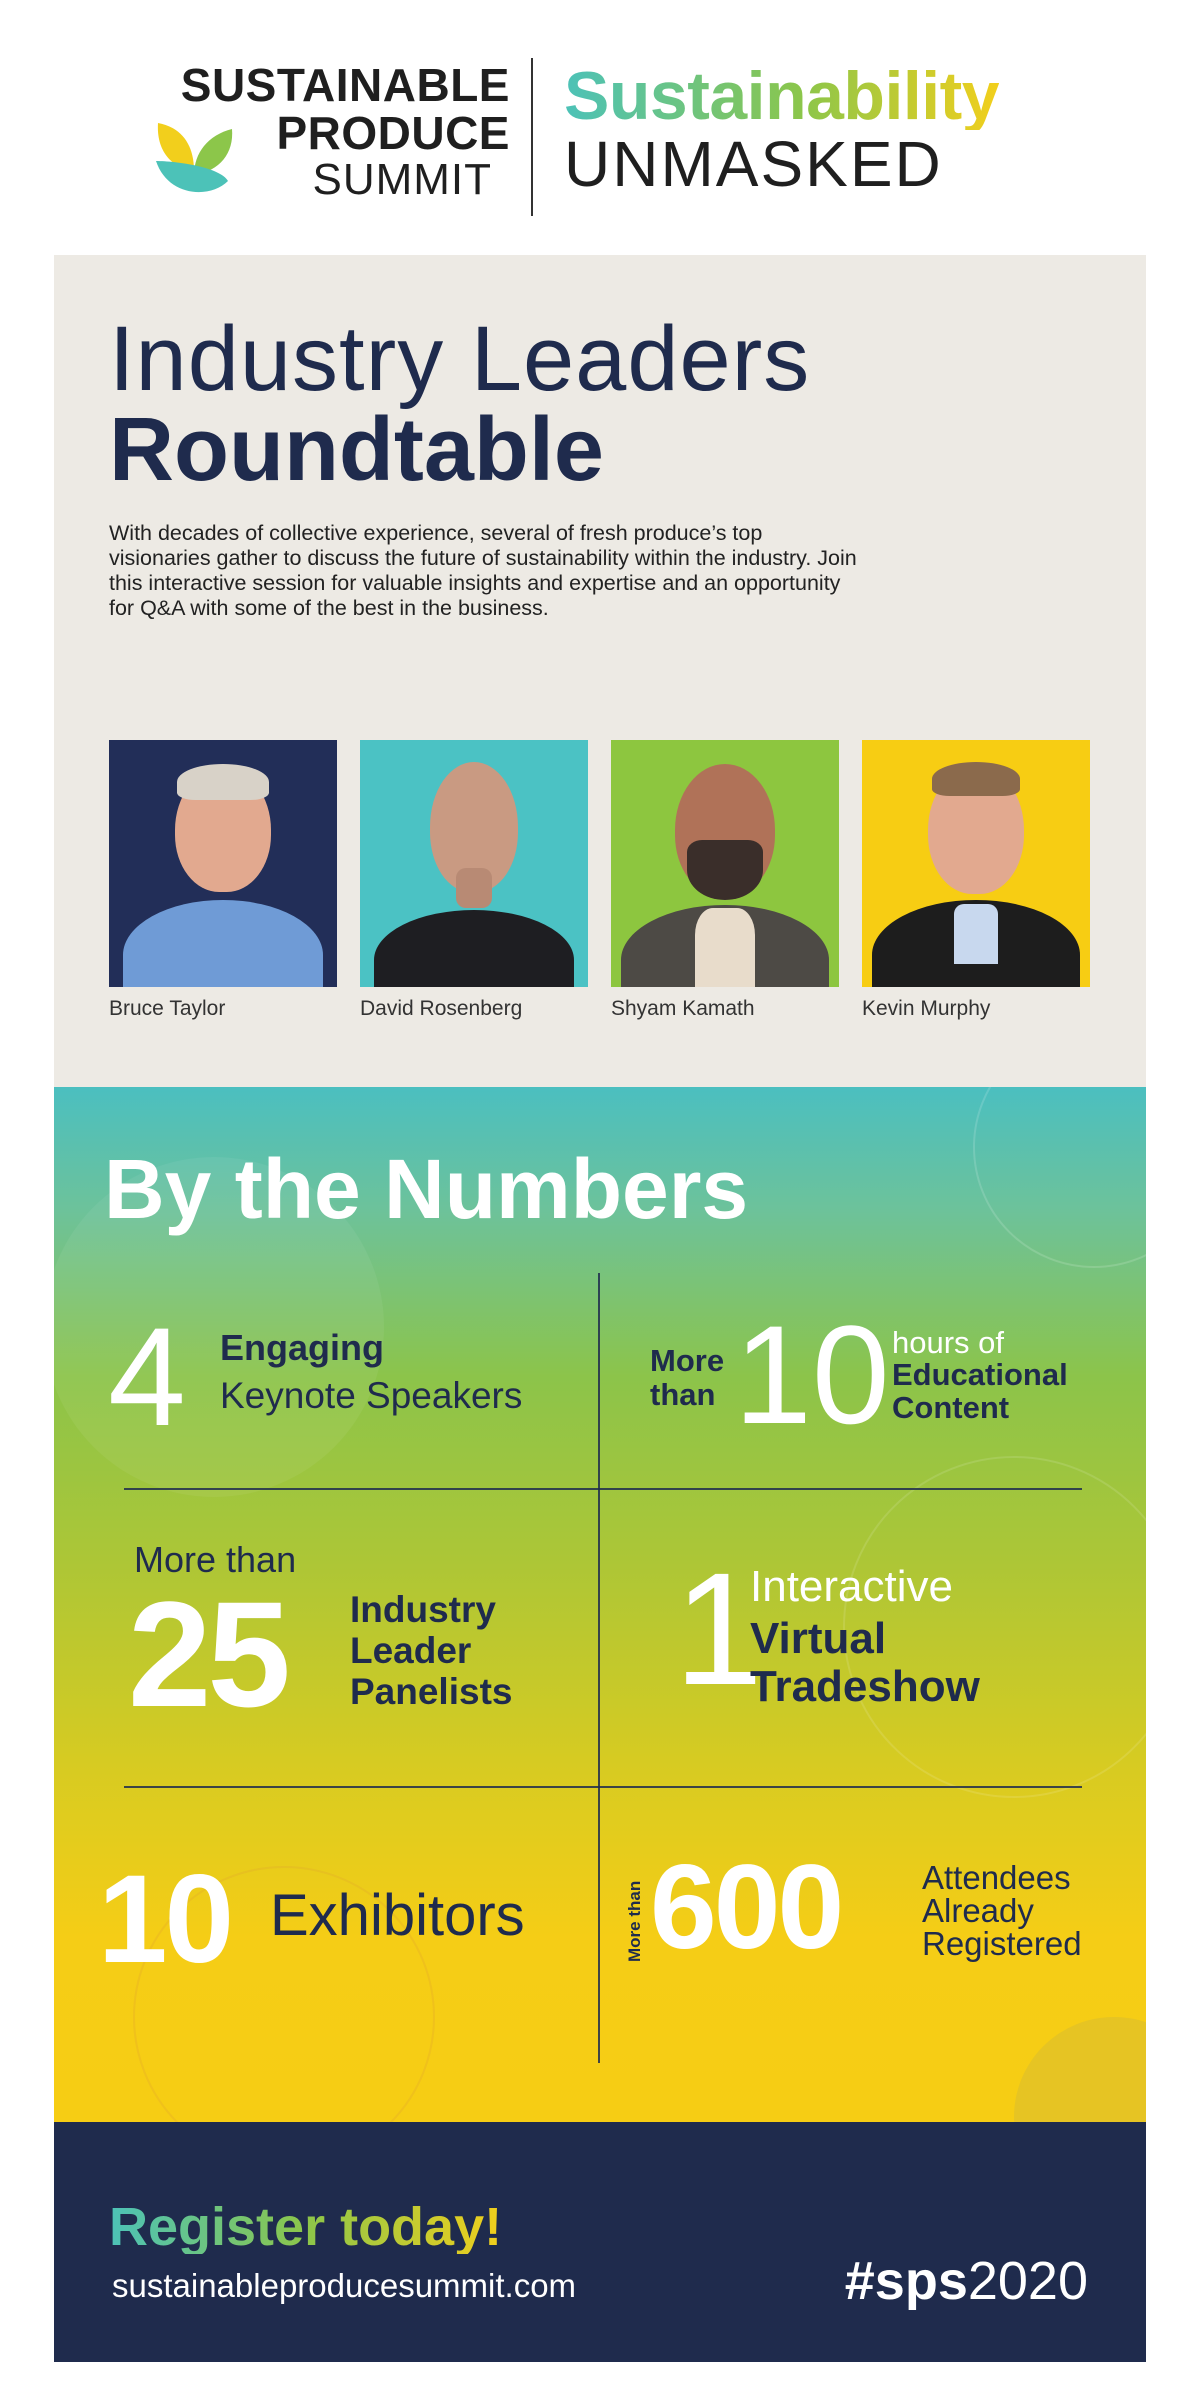 This screenshot has width=1200, height=2399. Describe the element at coordinates (753, 164) in the screenshot. I see `tagline-line2: UNMASKED` at that location.